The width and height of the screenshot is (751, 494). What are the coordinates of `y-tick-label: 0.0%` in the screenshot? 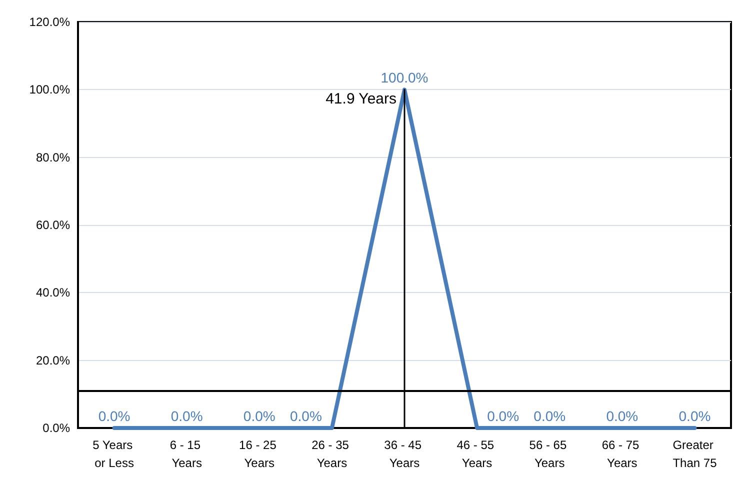 It's located at (56, 428).